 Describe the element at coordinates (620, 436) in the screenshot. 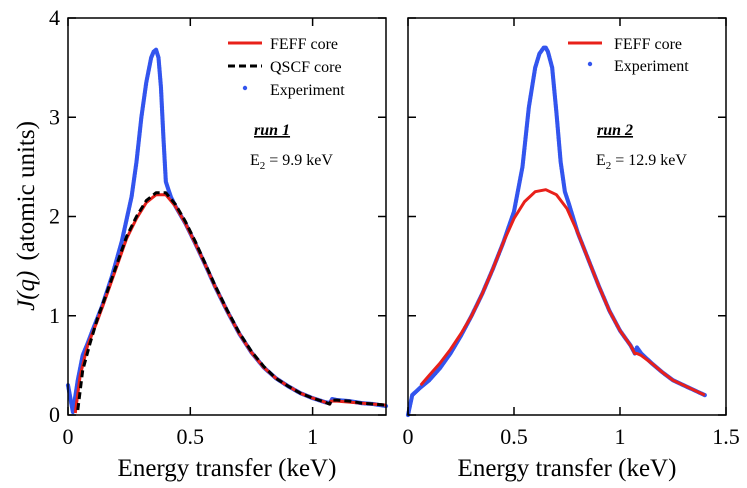

I see `panel-2-xtick-label-2: 1` at that location.